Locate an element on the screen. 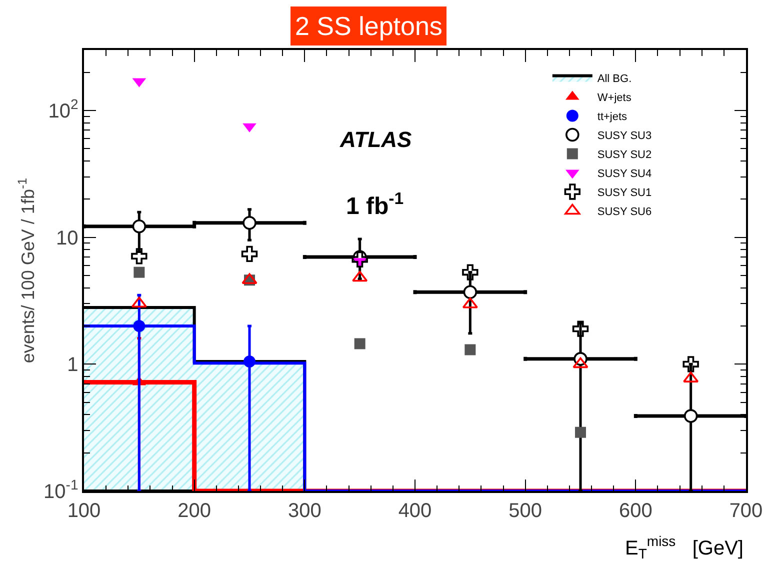  legend-label: SUSY SU6 is located at coordinates (624, 212).